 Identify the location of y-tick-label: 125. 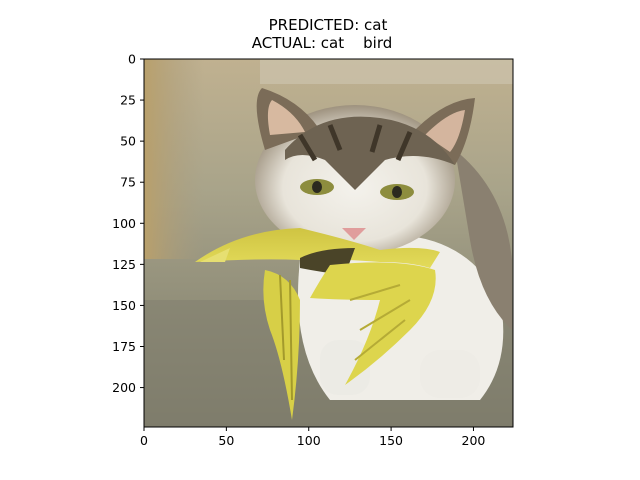
(124, 264).